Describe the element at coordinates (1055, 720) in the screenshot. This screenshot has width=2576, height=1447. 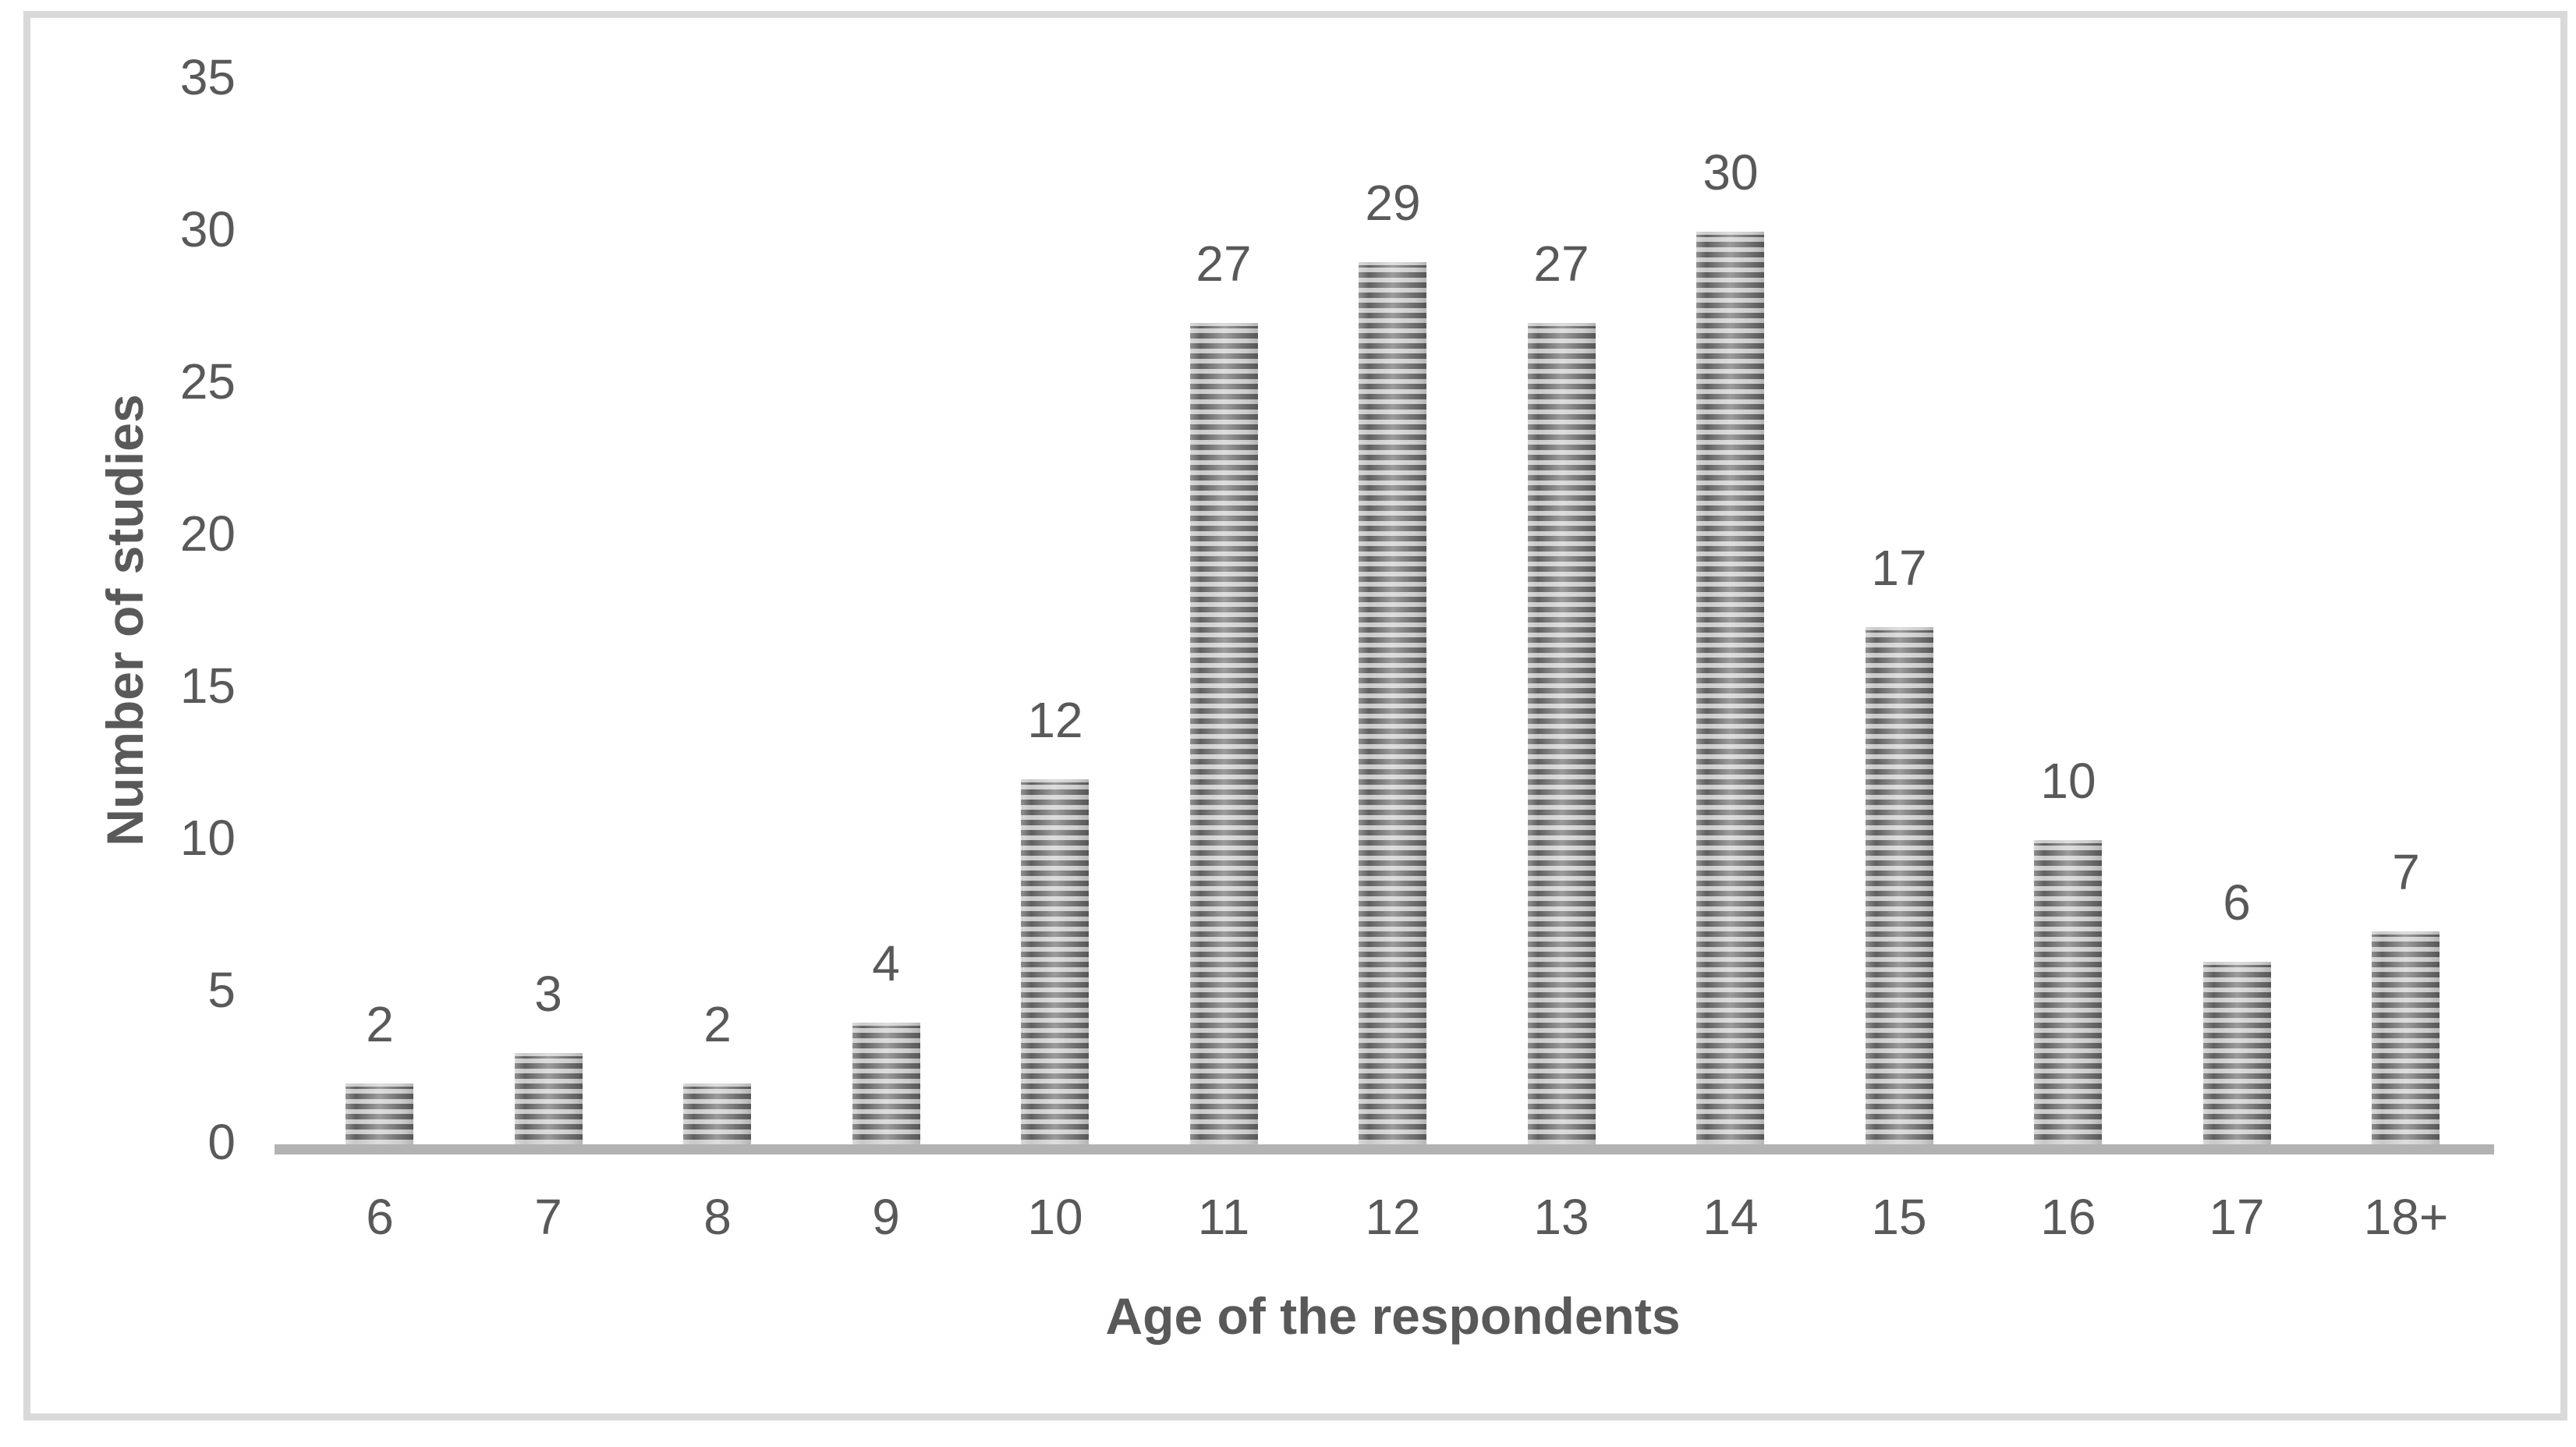
I see `bar-value-label: 12` at that location.